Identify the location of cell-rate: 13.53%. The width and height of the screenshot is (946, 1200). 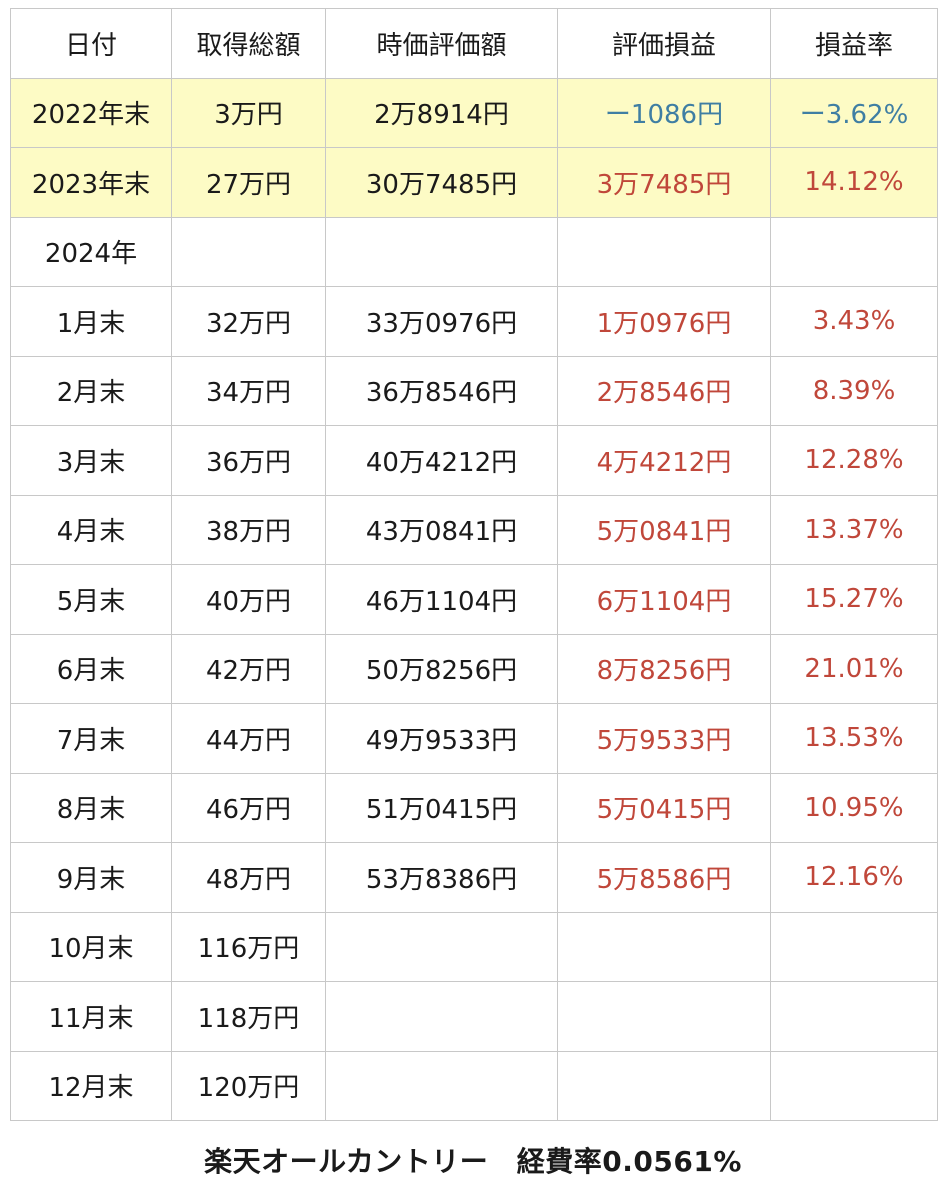
(854, 738).